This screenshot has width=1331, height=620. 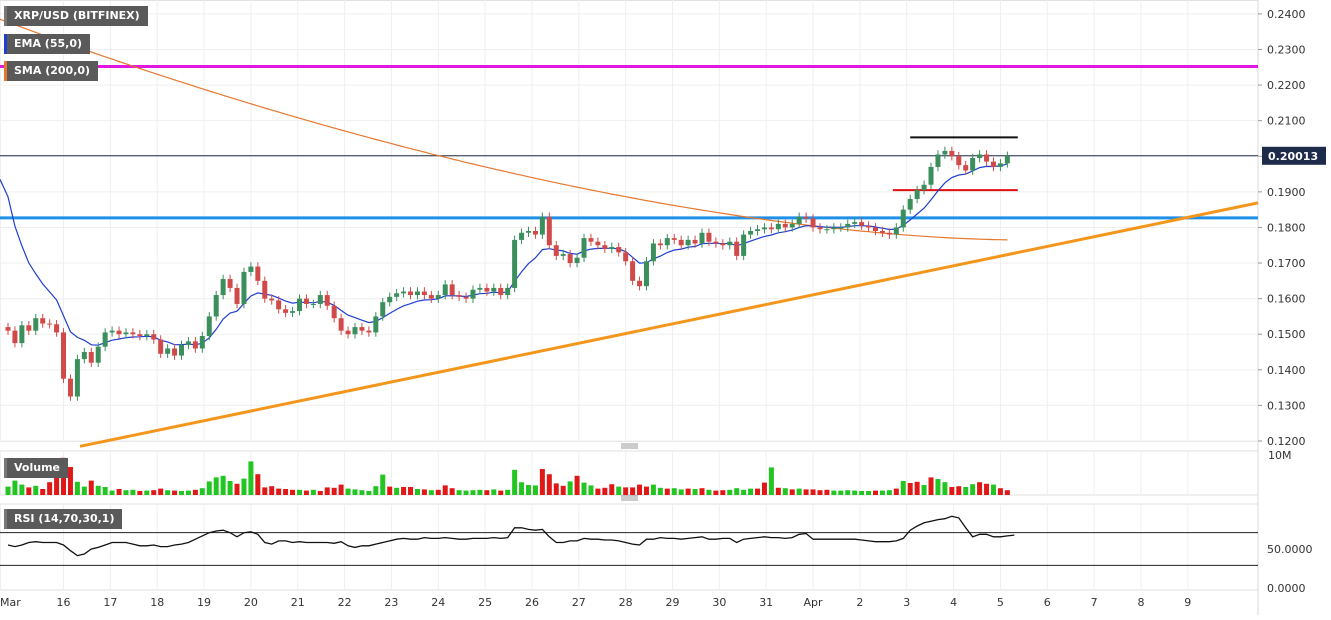 What do you see at coordinates (1286, 405) in the screenshot?
I see `y-tick-label: 0.1300` at bounding box center [1286, 405].